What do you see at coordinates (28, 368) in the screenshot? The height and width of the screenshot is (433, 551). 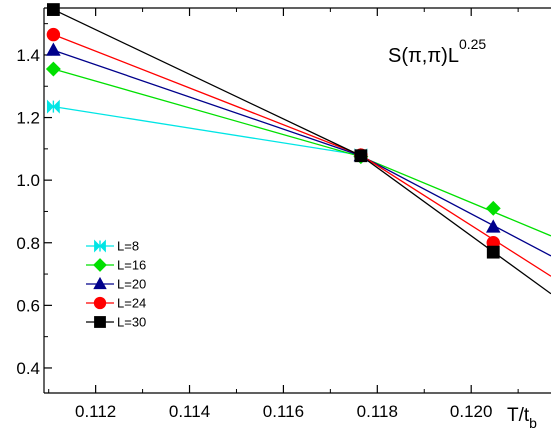 I see `y-tick-label: 0.4` at bounding box center [28, 368].